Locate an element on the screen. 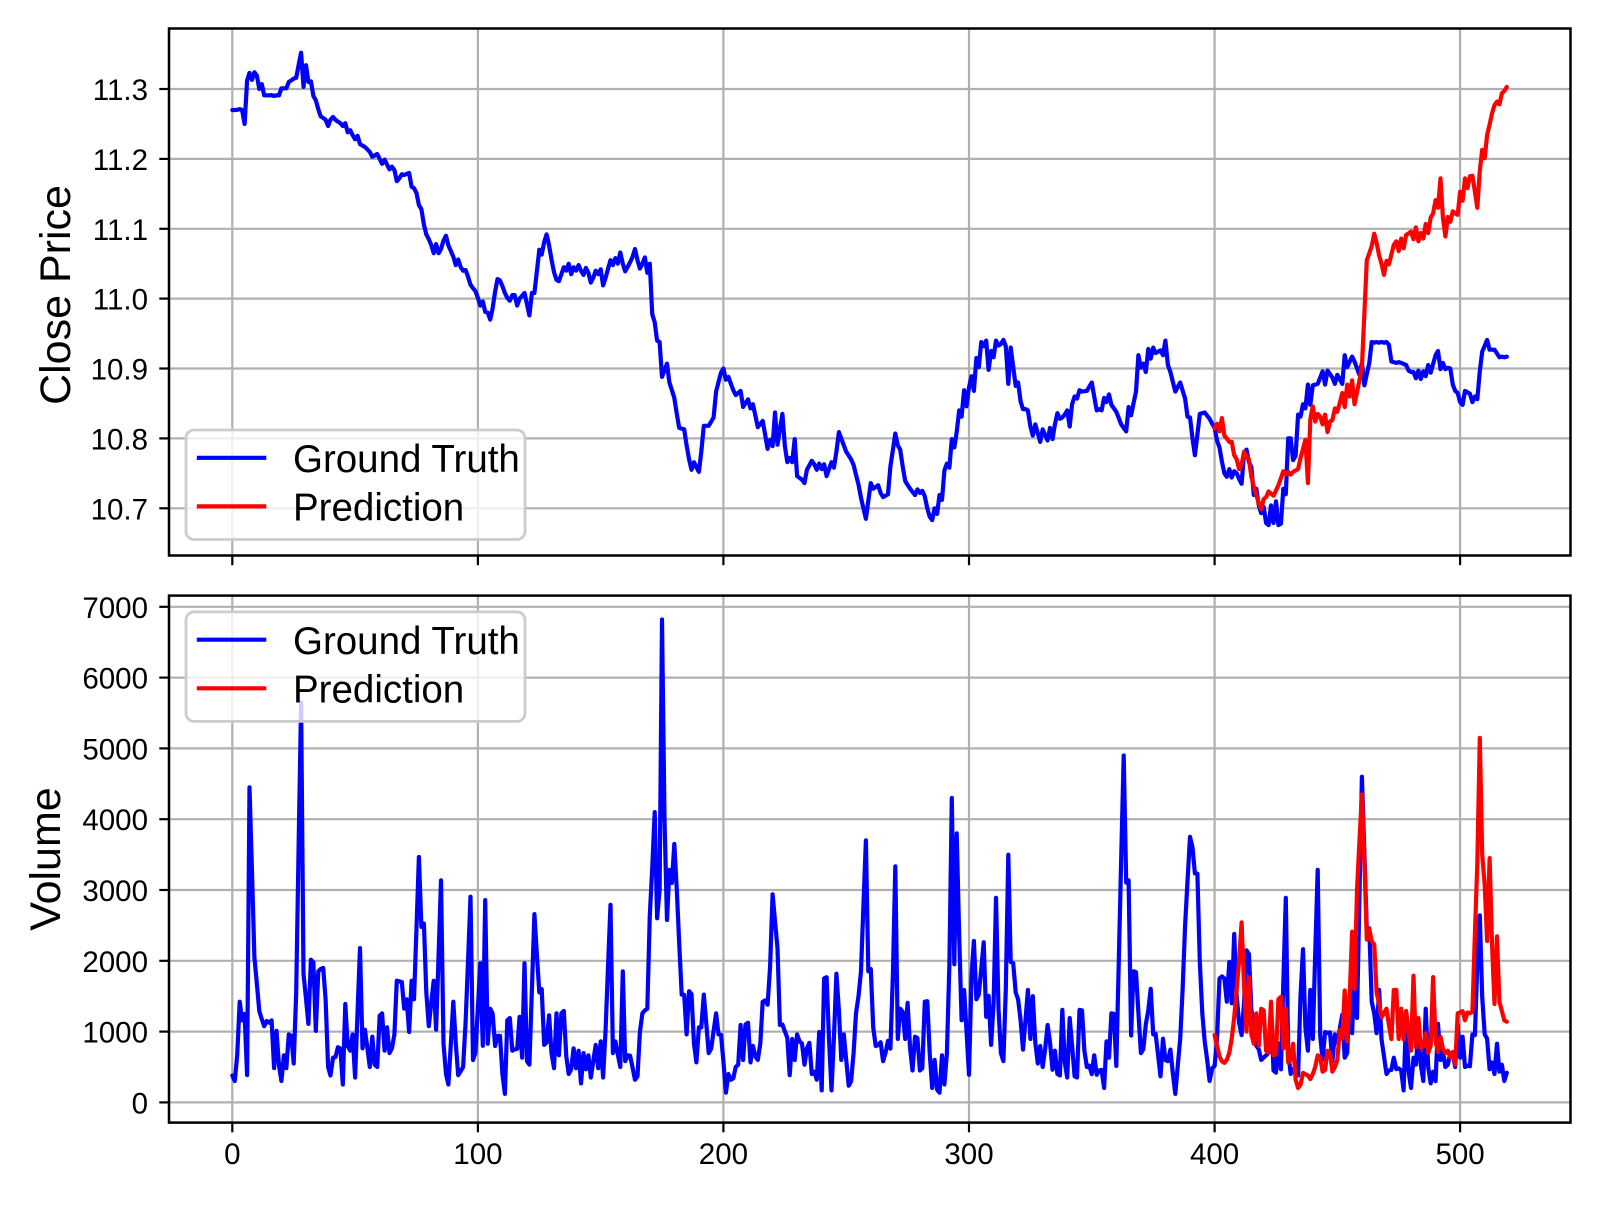  svg-text: 11.1 is located at coordinates (120, 230).